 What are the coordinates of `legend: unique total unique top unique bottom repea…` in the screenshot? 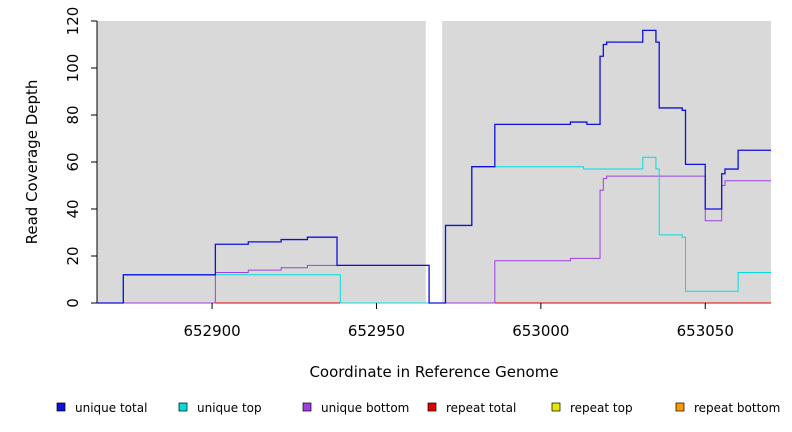 It's located at (418, 408).